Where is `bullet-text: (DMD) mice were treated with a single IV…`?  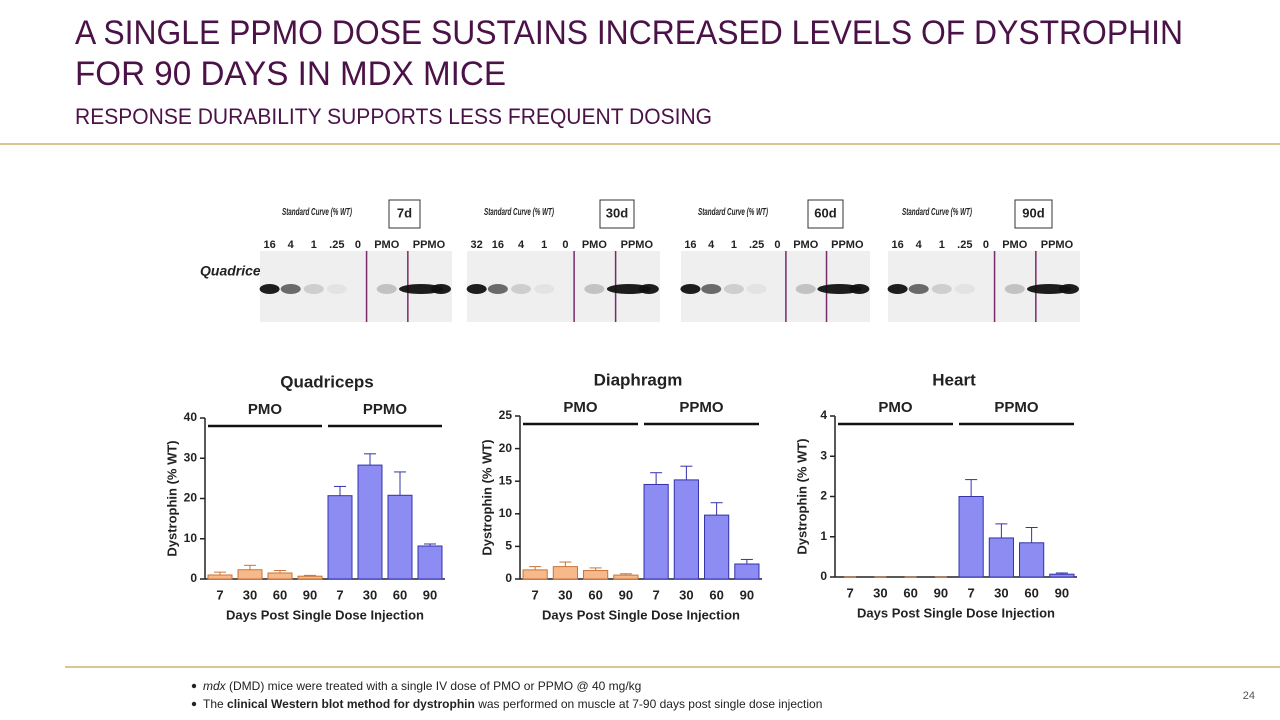
bullet-text: (DMD) mice were treated with a single IV… is located at coordinates (435, 686).